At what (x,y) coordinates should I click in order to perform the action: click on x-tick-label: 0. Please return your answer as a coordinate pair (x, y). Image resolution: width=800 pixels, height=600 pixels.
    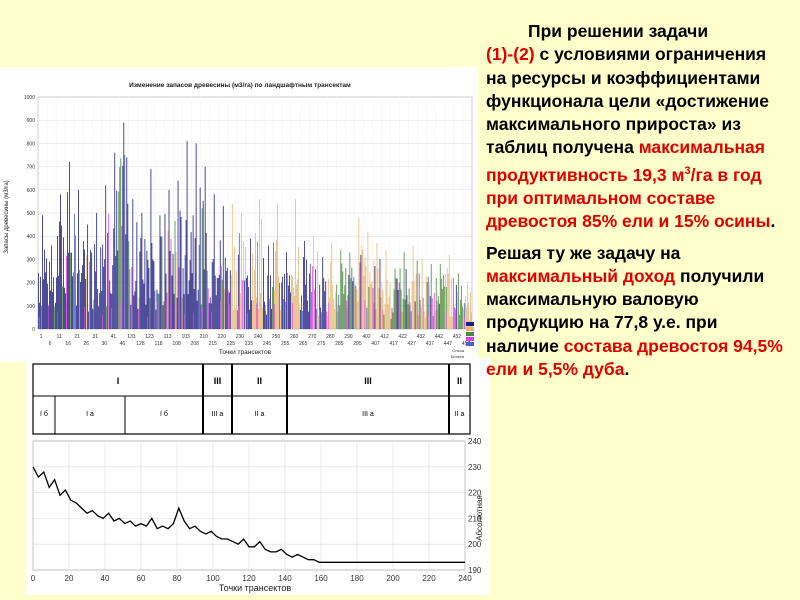
    Looking at the image, I should click on (33, 578).